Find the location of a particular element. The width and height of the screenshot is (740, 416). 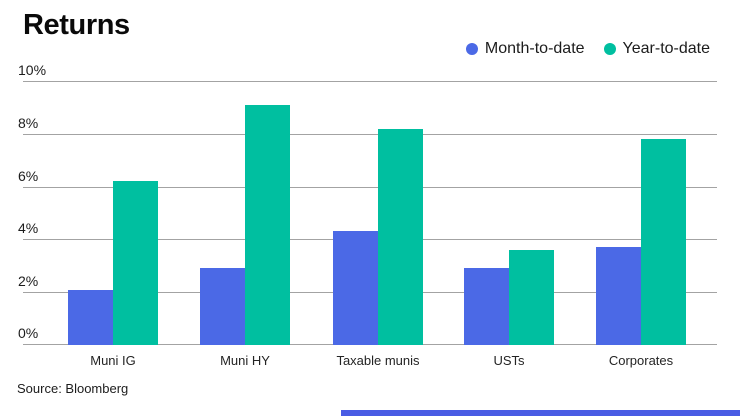

legend-item-month-to-date: Month-to-date is located at coordinates (525, 49).